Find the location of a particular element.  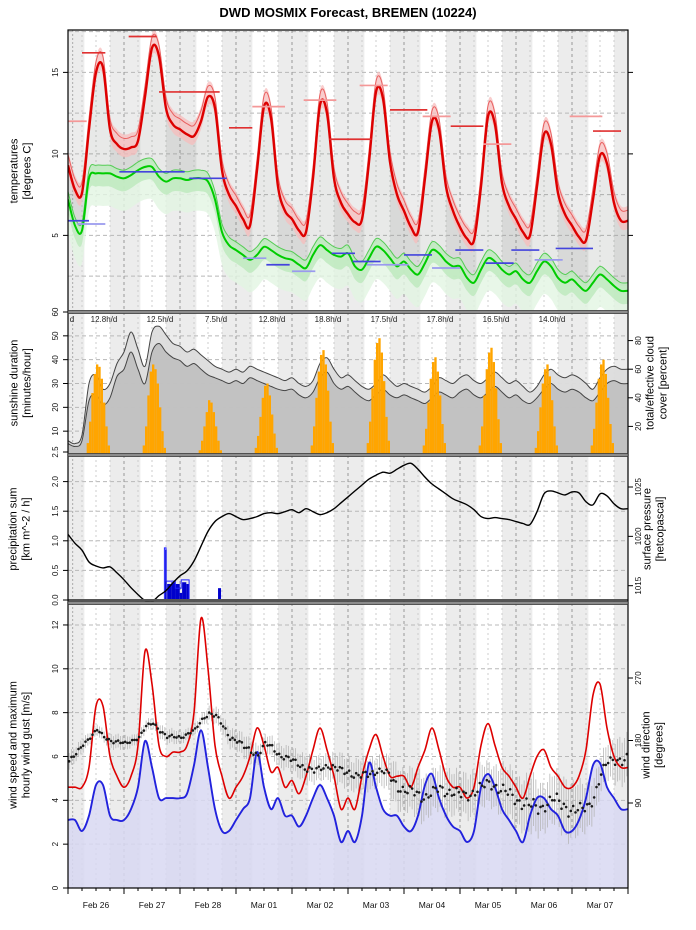

svg-text: 1015 is located at coordinates (638, 585).